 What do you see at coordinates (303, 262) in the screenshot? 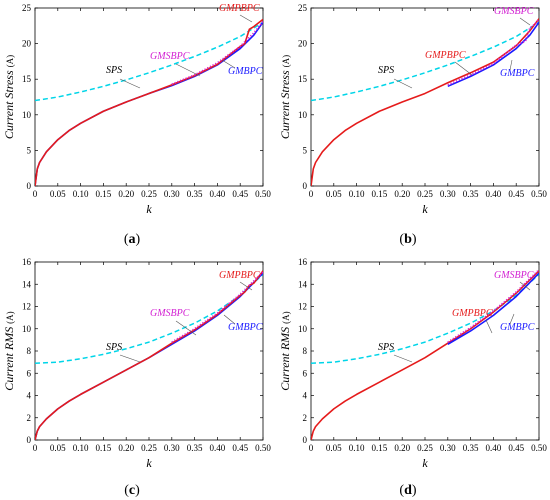
I see `y-tick-label: 16` at bounding box center [303, 262].